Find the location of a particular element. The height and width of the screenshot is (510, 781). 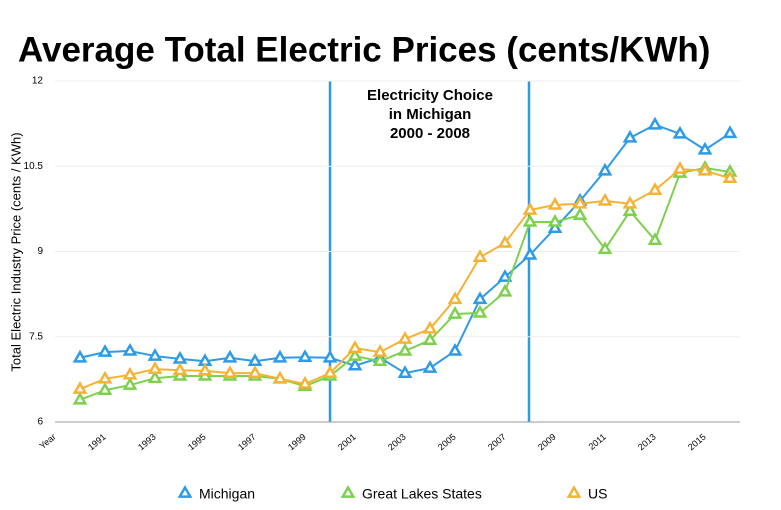

x-tick-label: 2009 is located at coordinates (547, 442).